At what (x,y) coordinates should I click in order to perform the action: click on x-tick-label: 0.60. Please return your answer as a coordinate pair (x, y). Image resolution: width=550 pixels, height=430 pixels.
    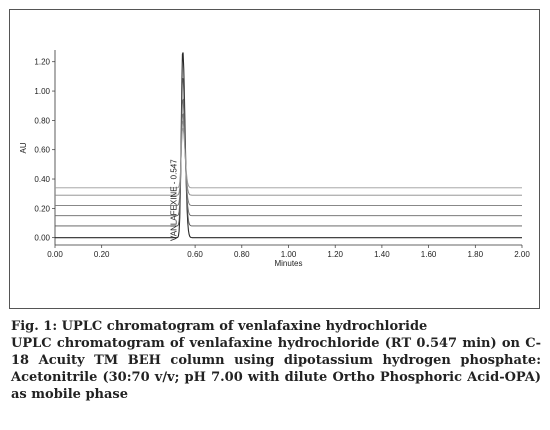
    Looking at the image, I should click on (195, 254).